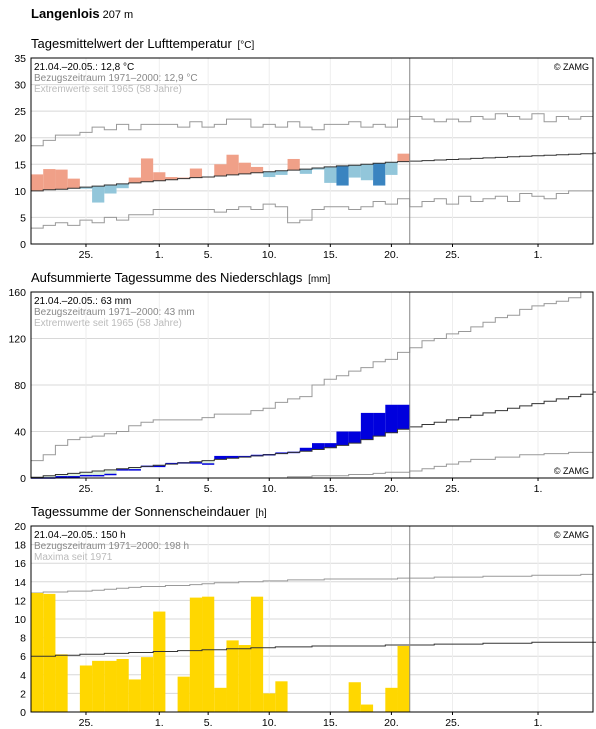 This screenshot has width=596, height=729. I want to click on temperature-unit: [°C], so click(246, 45).